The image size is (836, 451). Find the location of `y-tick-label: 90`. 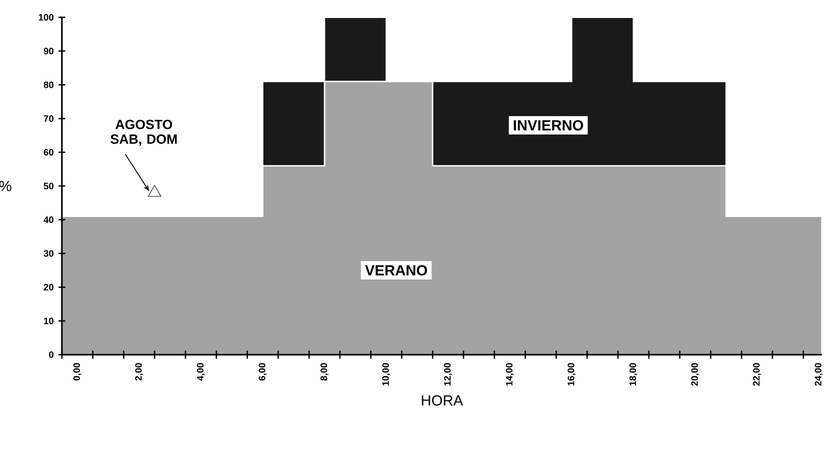

y-tick-label: 90 is located at coordinates (49, 51).